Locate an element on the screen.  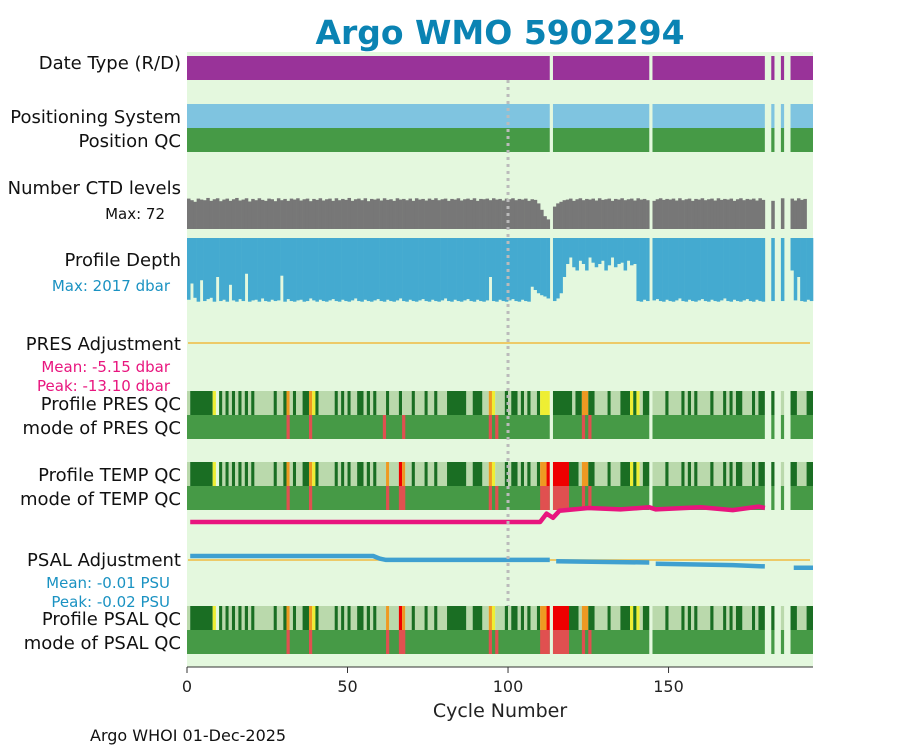
label-psal-mean: Mean: -0.01 PSU is located at coordinates (108, 583).